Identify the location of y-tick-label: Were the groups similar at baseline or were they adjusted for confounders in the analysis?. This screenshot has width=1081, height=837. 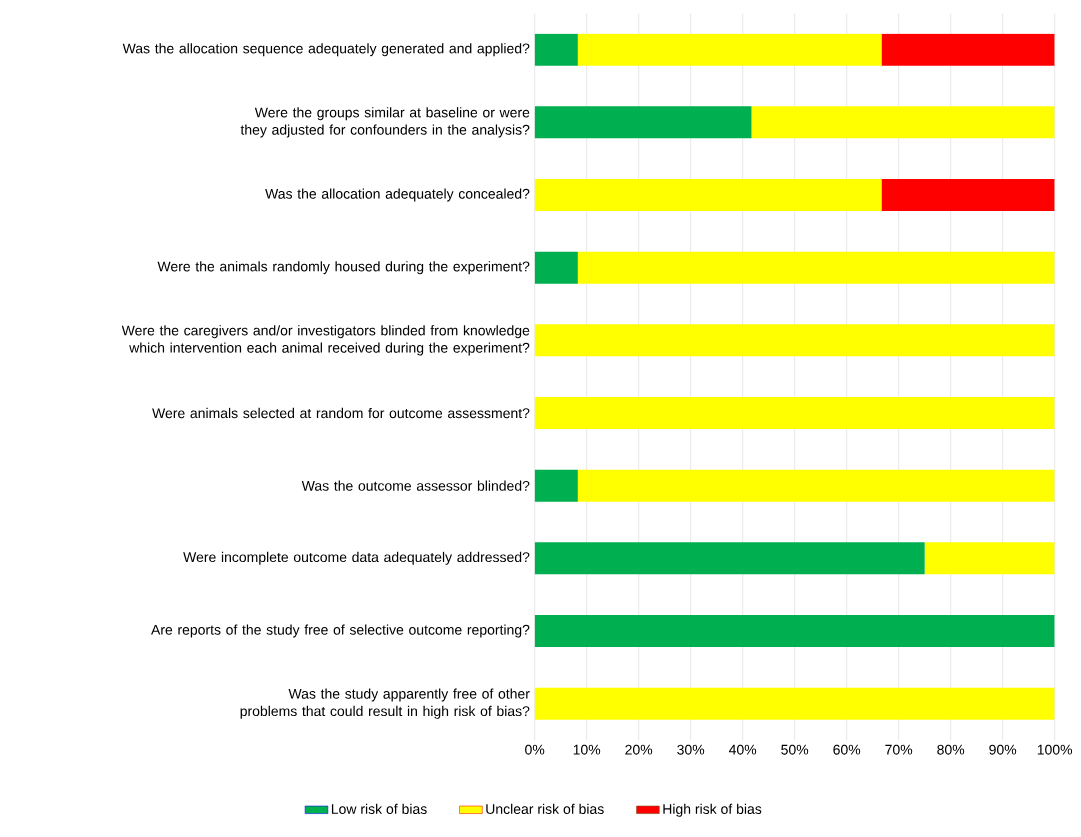
(385, 122).